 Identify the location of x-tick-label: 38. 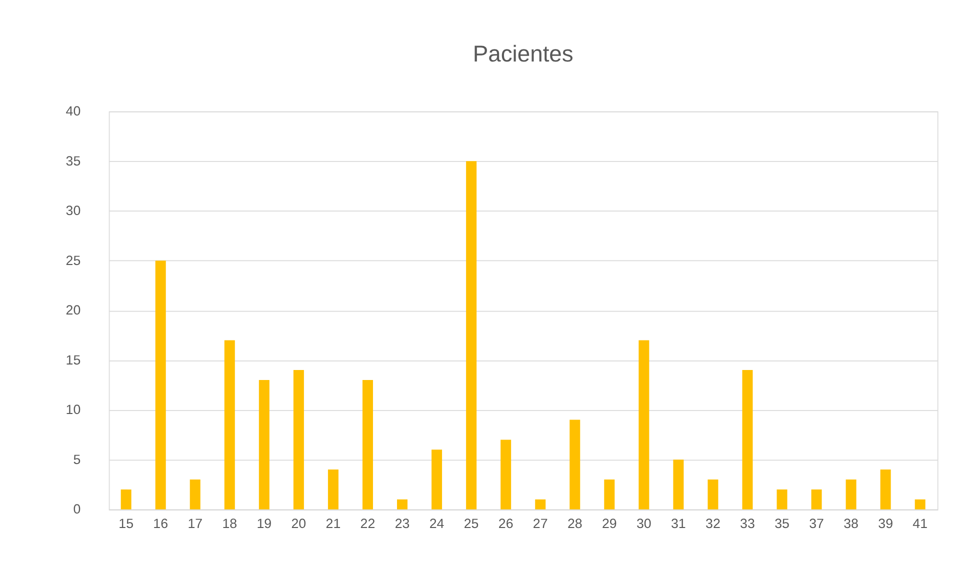
(851, 523).